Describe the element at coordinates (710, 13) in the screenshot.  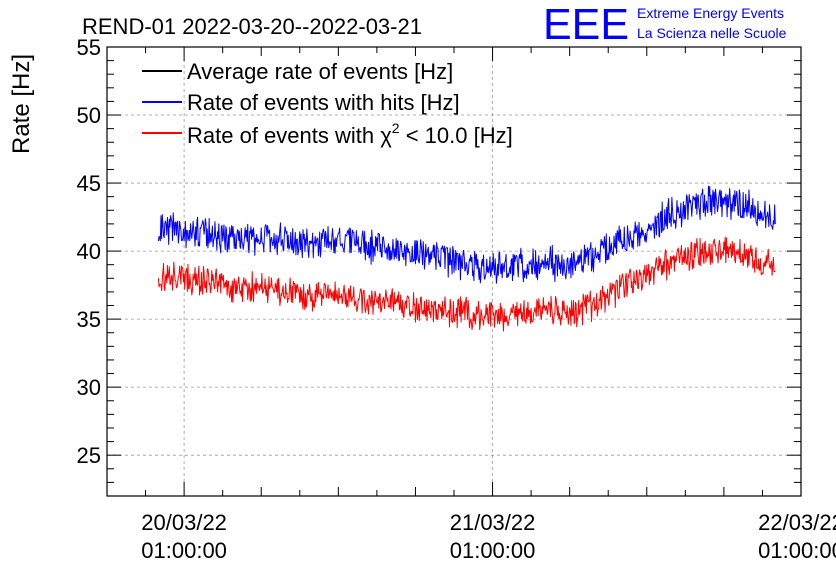
I see `logo-line-1: Extreme Energy Events` at that location.